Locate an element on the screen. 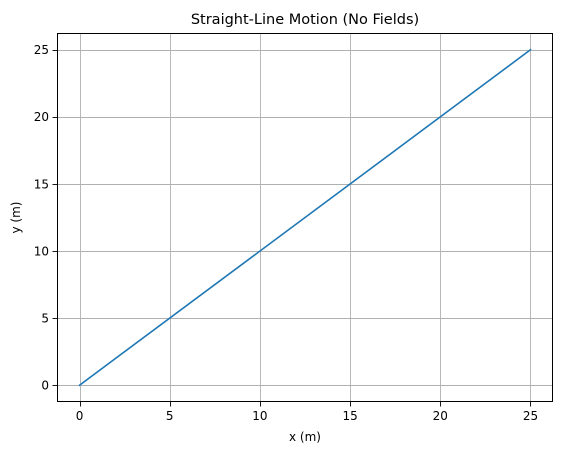  y-tick-label: 5 is located at coordinates (45, 318).